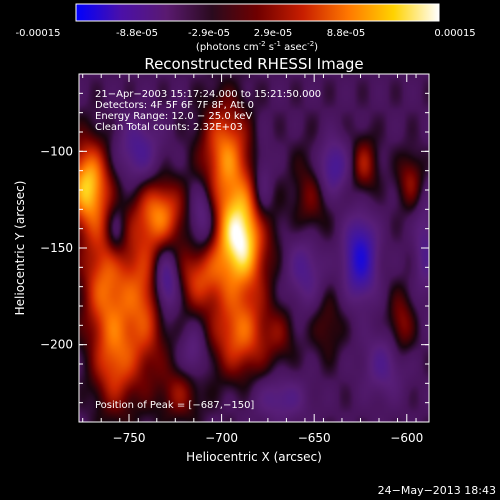 The height and width of the screenshot is (500, 500). What do you see at coordinates (137, 33) in the screenshot?
I see `colorbar-tick-label: -8.8e-05` at bounding box center [137, 33].